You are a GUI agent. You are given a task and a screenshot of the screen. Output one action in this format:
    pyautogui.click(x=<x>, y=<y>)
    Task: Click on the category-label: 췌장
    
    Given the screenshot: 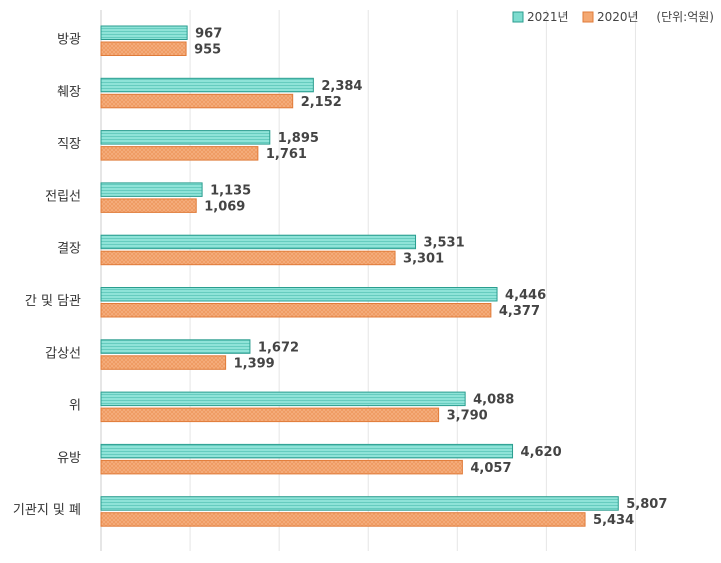 What is the action you would take?
    pyautogui.click(x=69, y=92)
    